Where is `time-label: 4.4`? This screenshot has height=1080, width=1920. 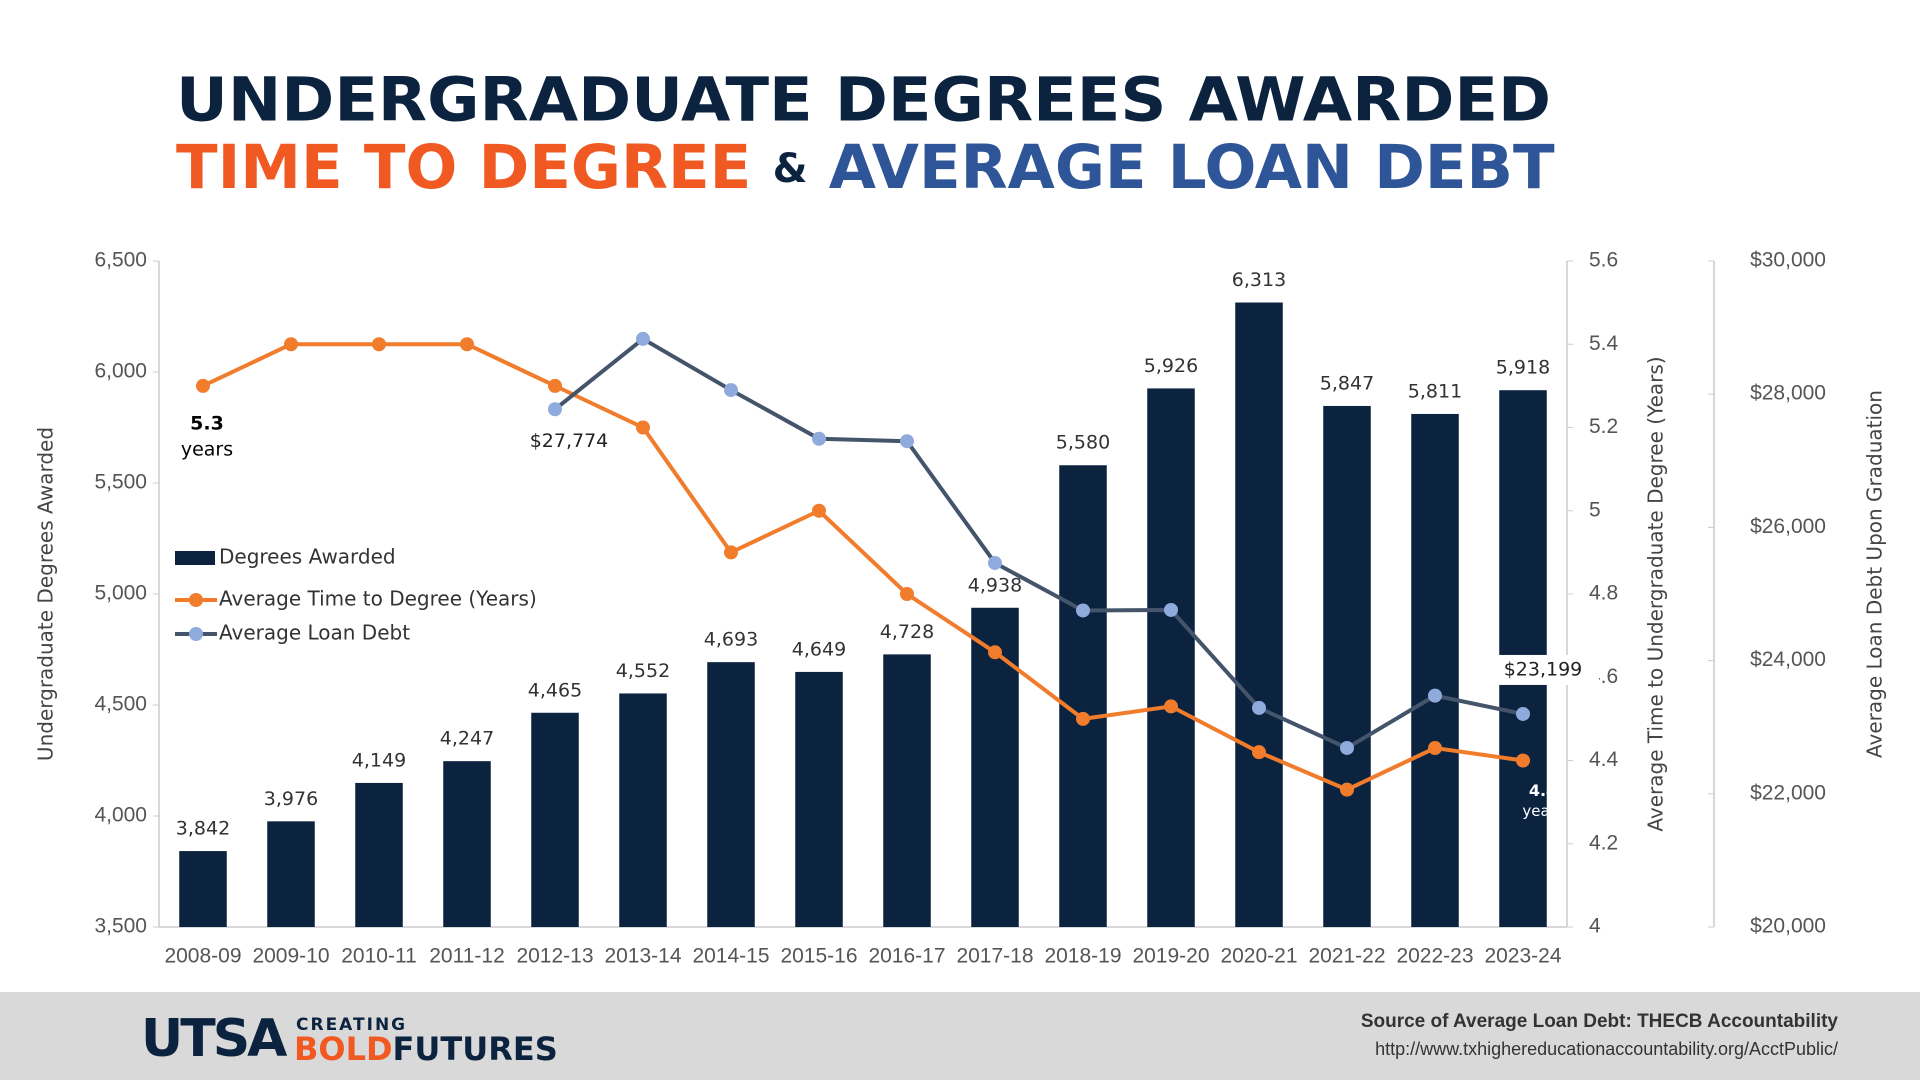 time-label: 4.4 is located at coordinates (1543, 790).